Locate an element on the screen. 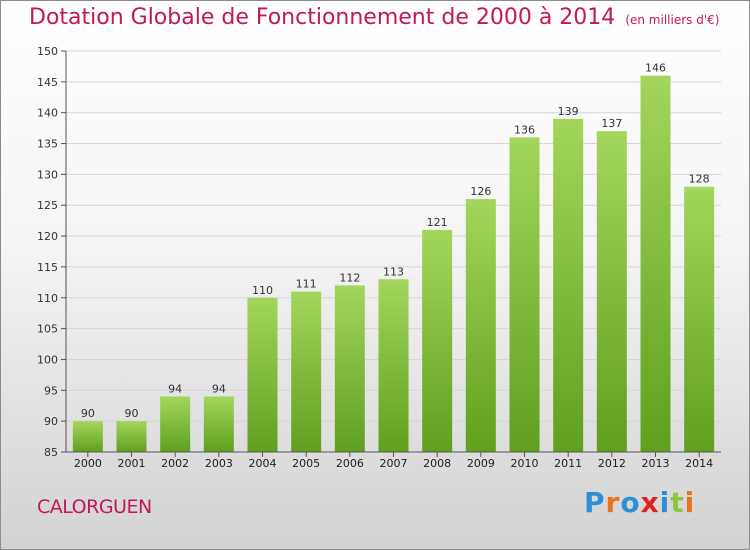 Image resolution: width=750 pixels, height=550 pixels. bar-2002 is located at coordinates (175, 424).